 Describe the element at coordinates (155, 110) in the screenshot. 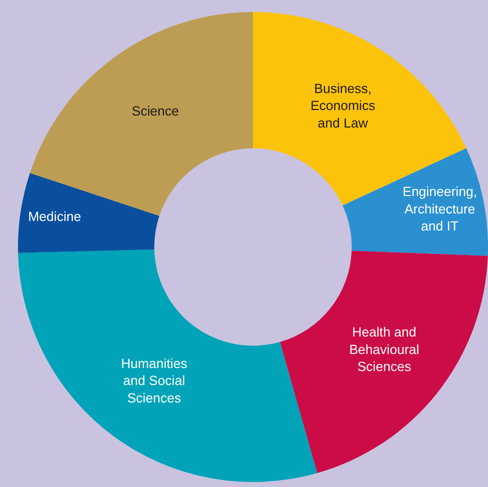

I see `slice-label: Science` at that location.